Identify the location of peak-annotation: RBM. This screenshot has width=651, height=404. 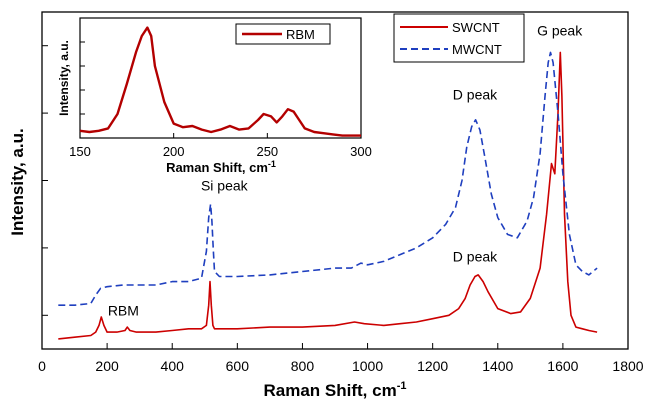
(123, 310).